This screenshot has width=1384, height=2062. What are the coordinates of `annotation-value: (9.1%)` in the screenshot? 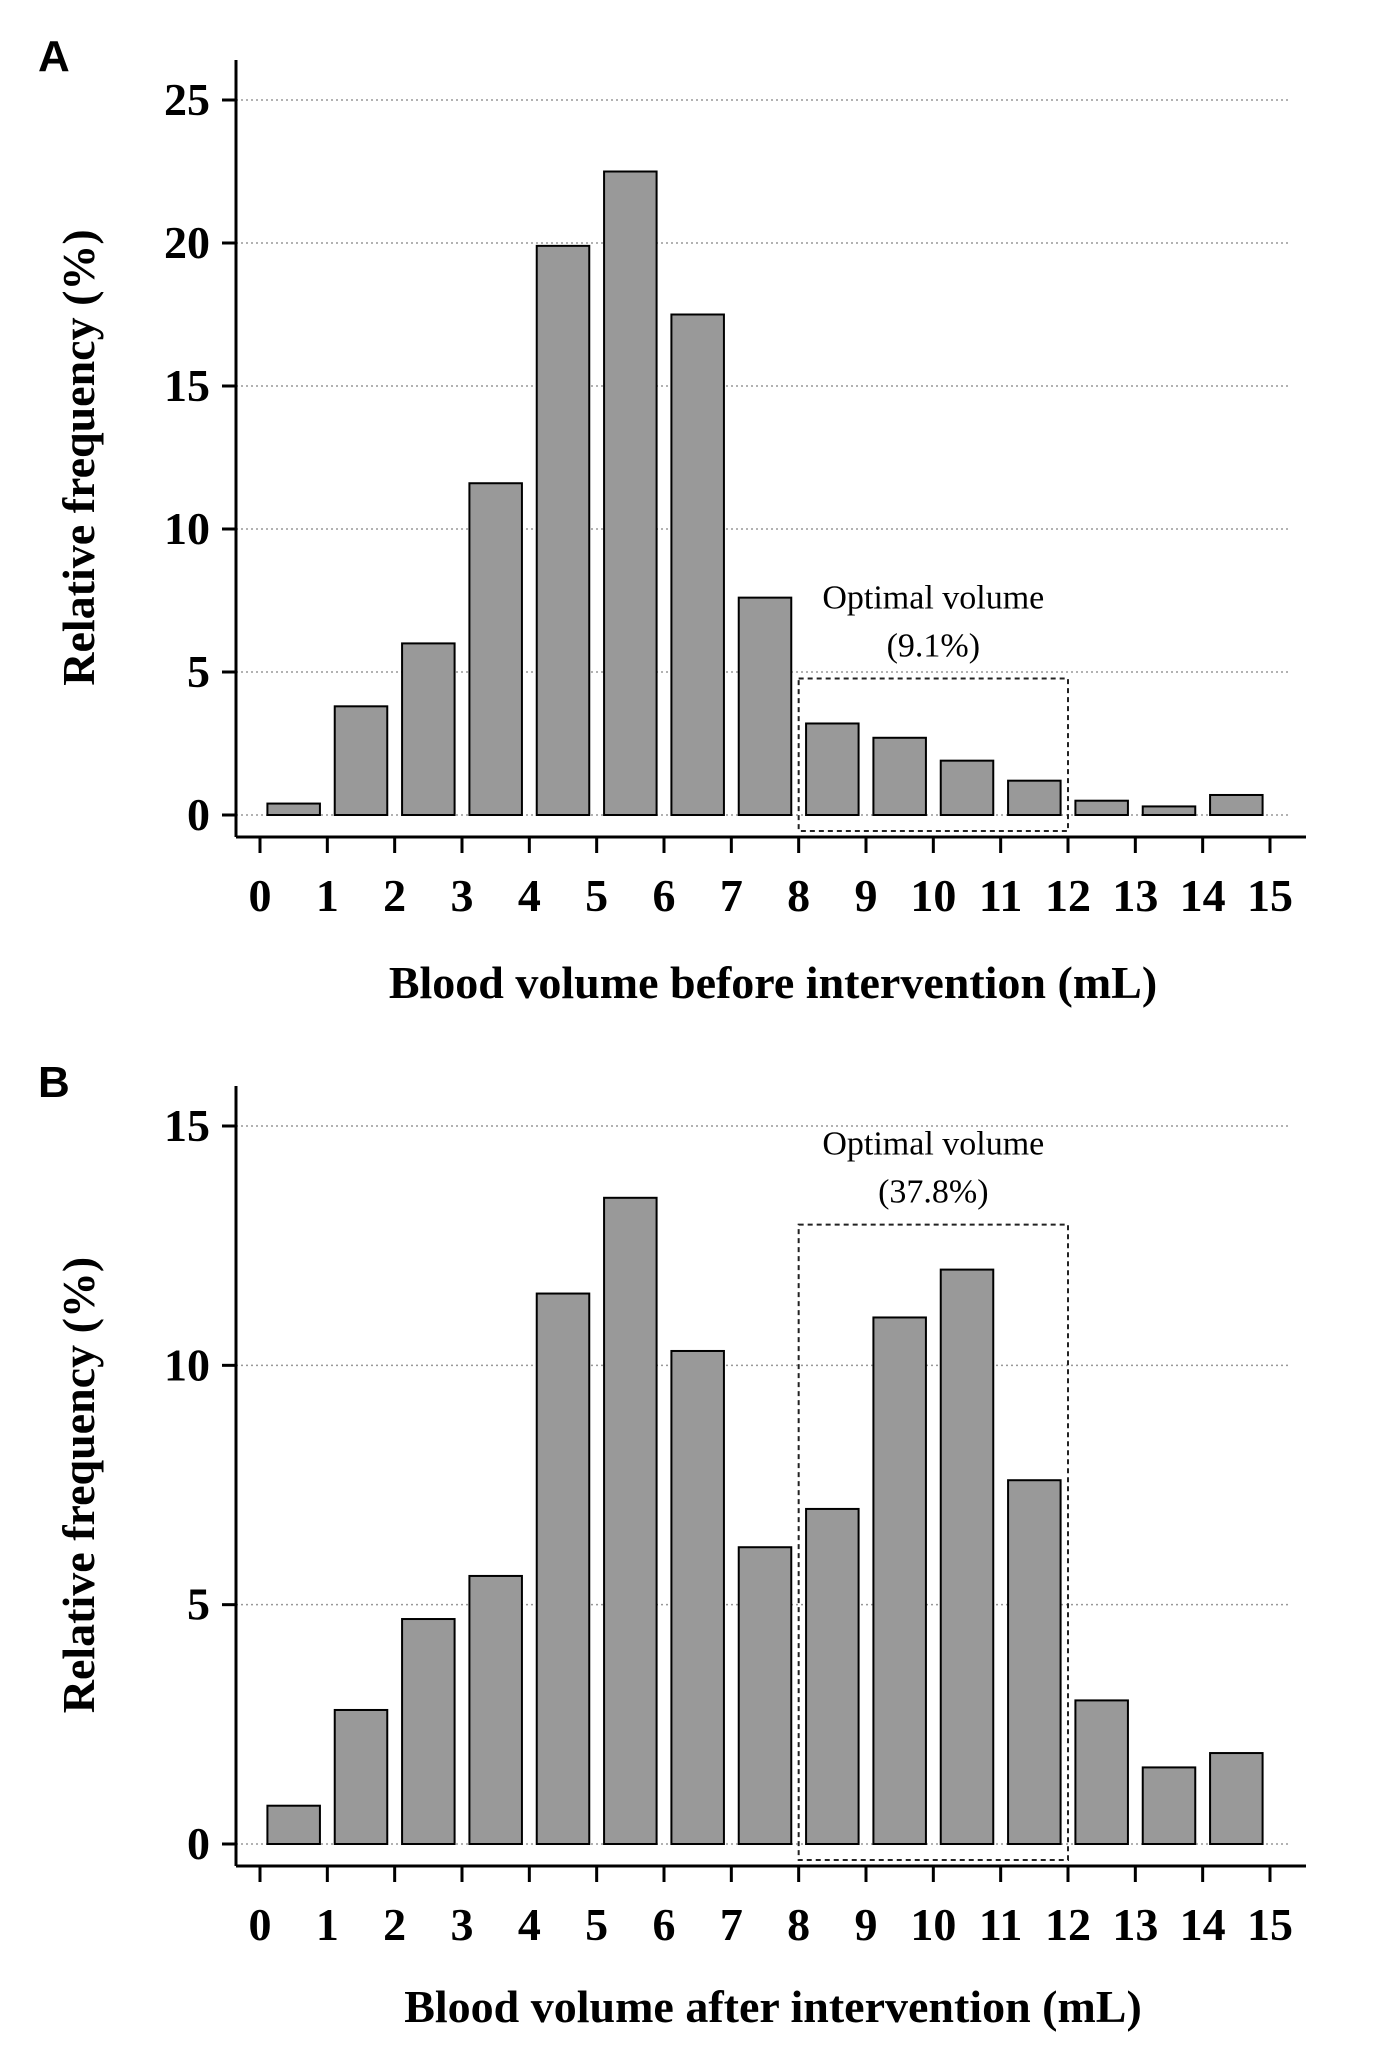 It's located at (933, 645).